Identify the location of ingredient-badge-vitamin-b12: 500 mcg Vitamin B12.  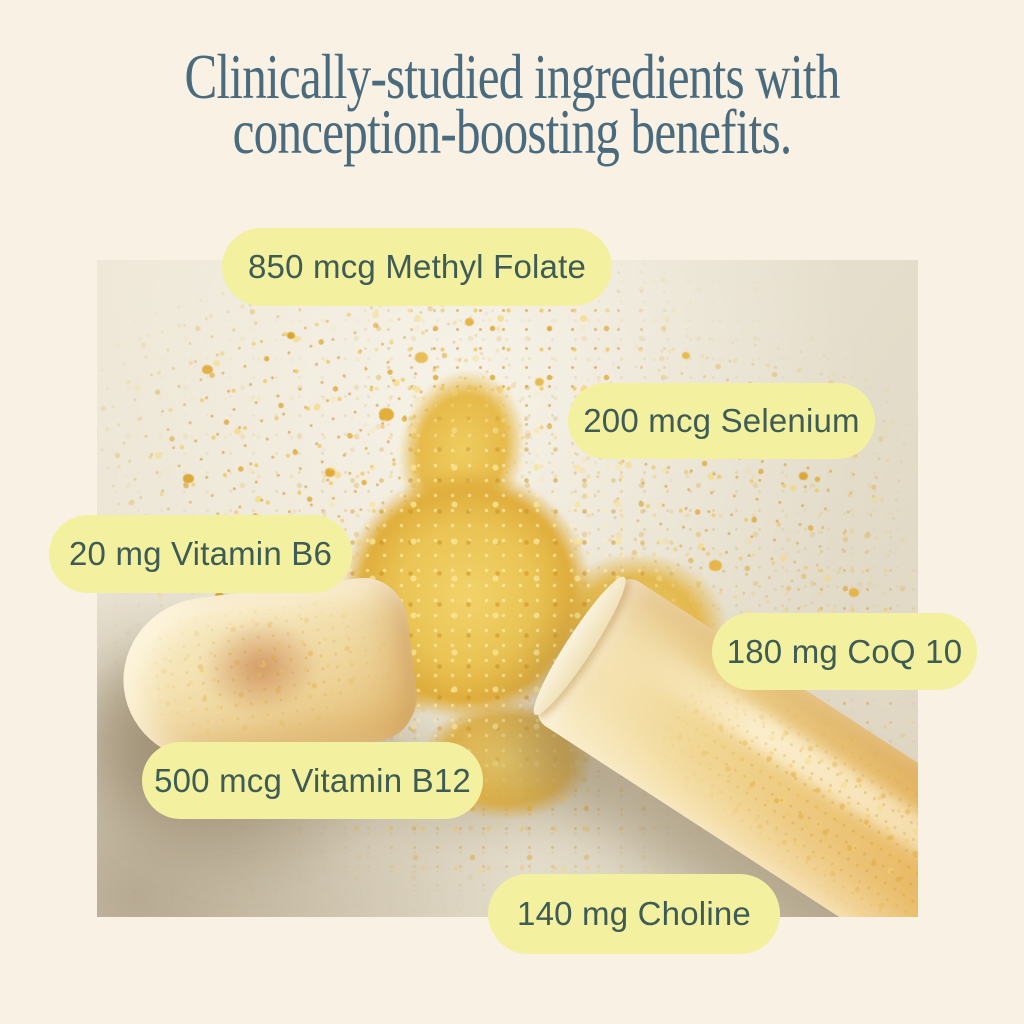
(312, 780).